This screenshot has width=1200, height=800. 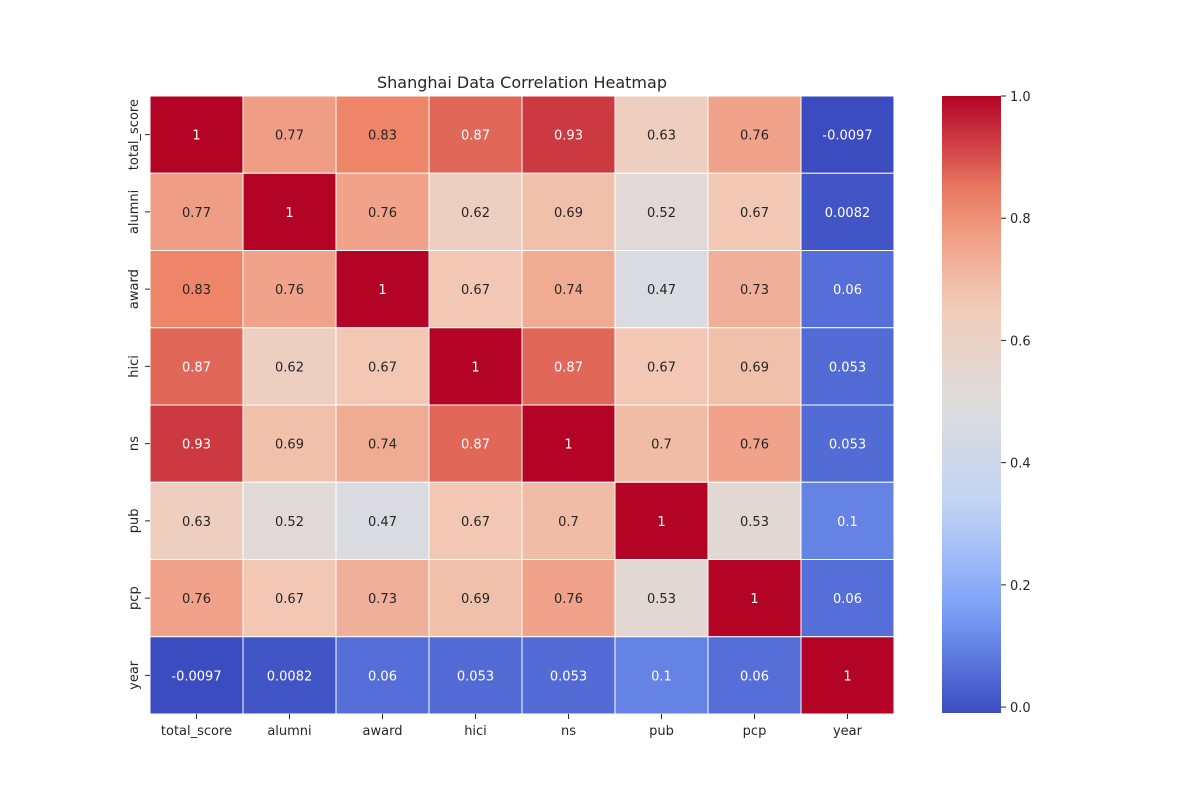 I want to click on y-tick-label: alumni, so click(x=134, y=212).